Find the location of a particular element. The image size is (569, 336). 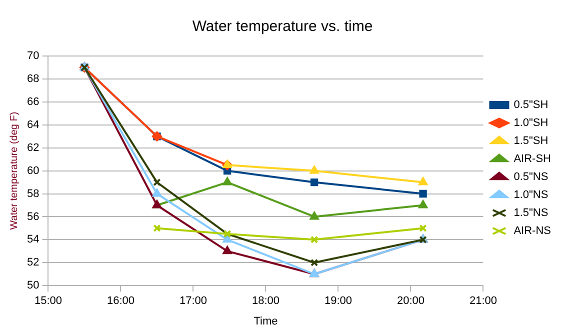

legend-label: 1.0"SH is located at coordinates (531, 123).